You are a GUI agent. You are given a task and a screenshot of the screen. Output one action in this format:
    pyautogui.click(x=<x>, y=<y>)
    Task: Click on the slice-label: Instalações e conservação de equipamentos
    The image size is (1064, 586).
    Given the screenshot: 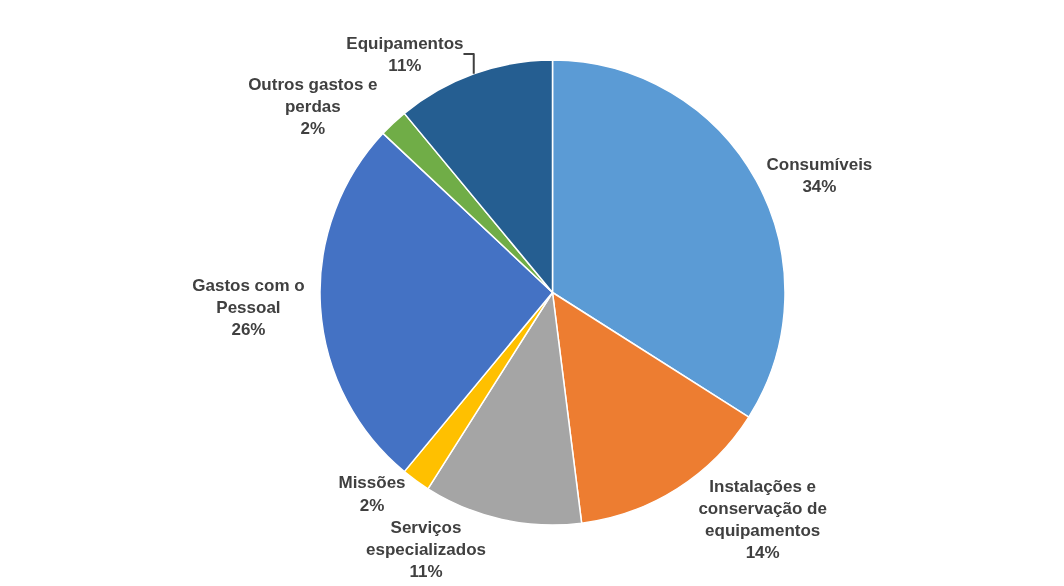 What is the action you would take?
    pyautogui.click(x=762, y=508)
    